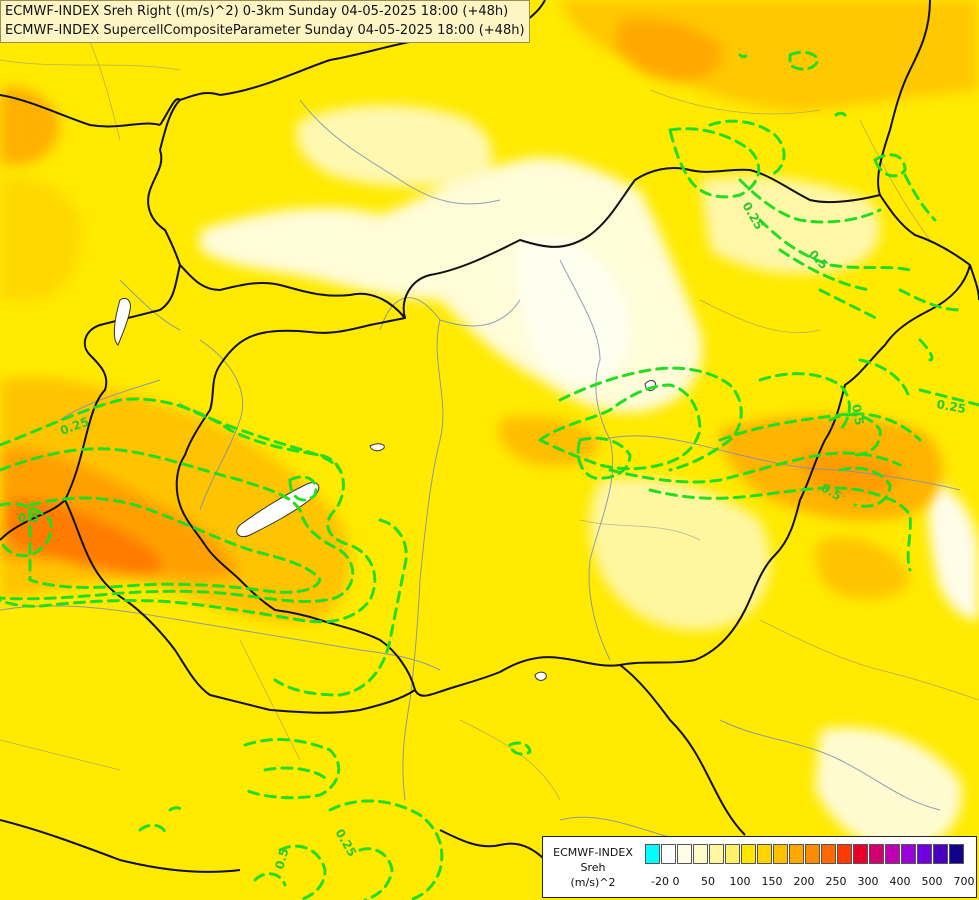  I want to click on legend-title: ECMWF-INDEX Sreh (m/s)^2, so click(593, 867).